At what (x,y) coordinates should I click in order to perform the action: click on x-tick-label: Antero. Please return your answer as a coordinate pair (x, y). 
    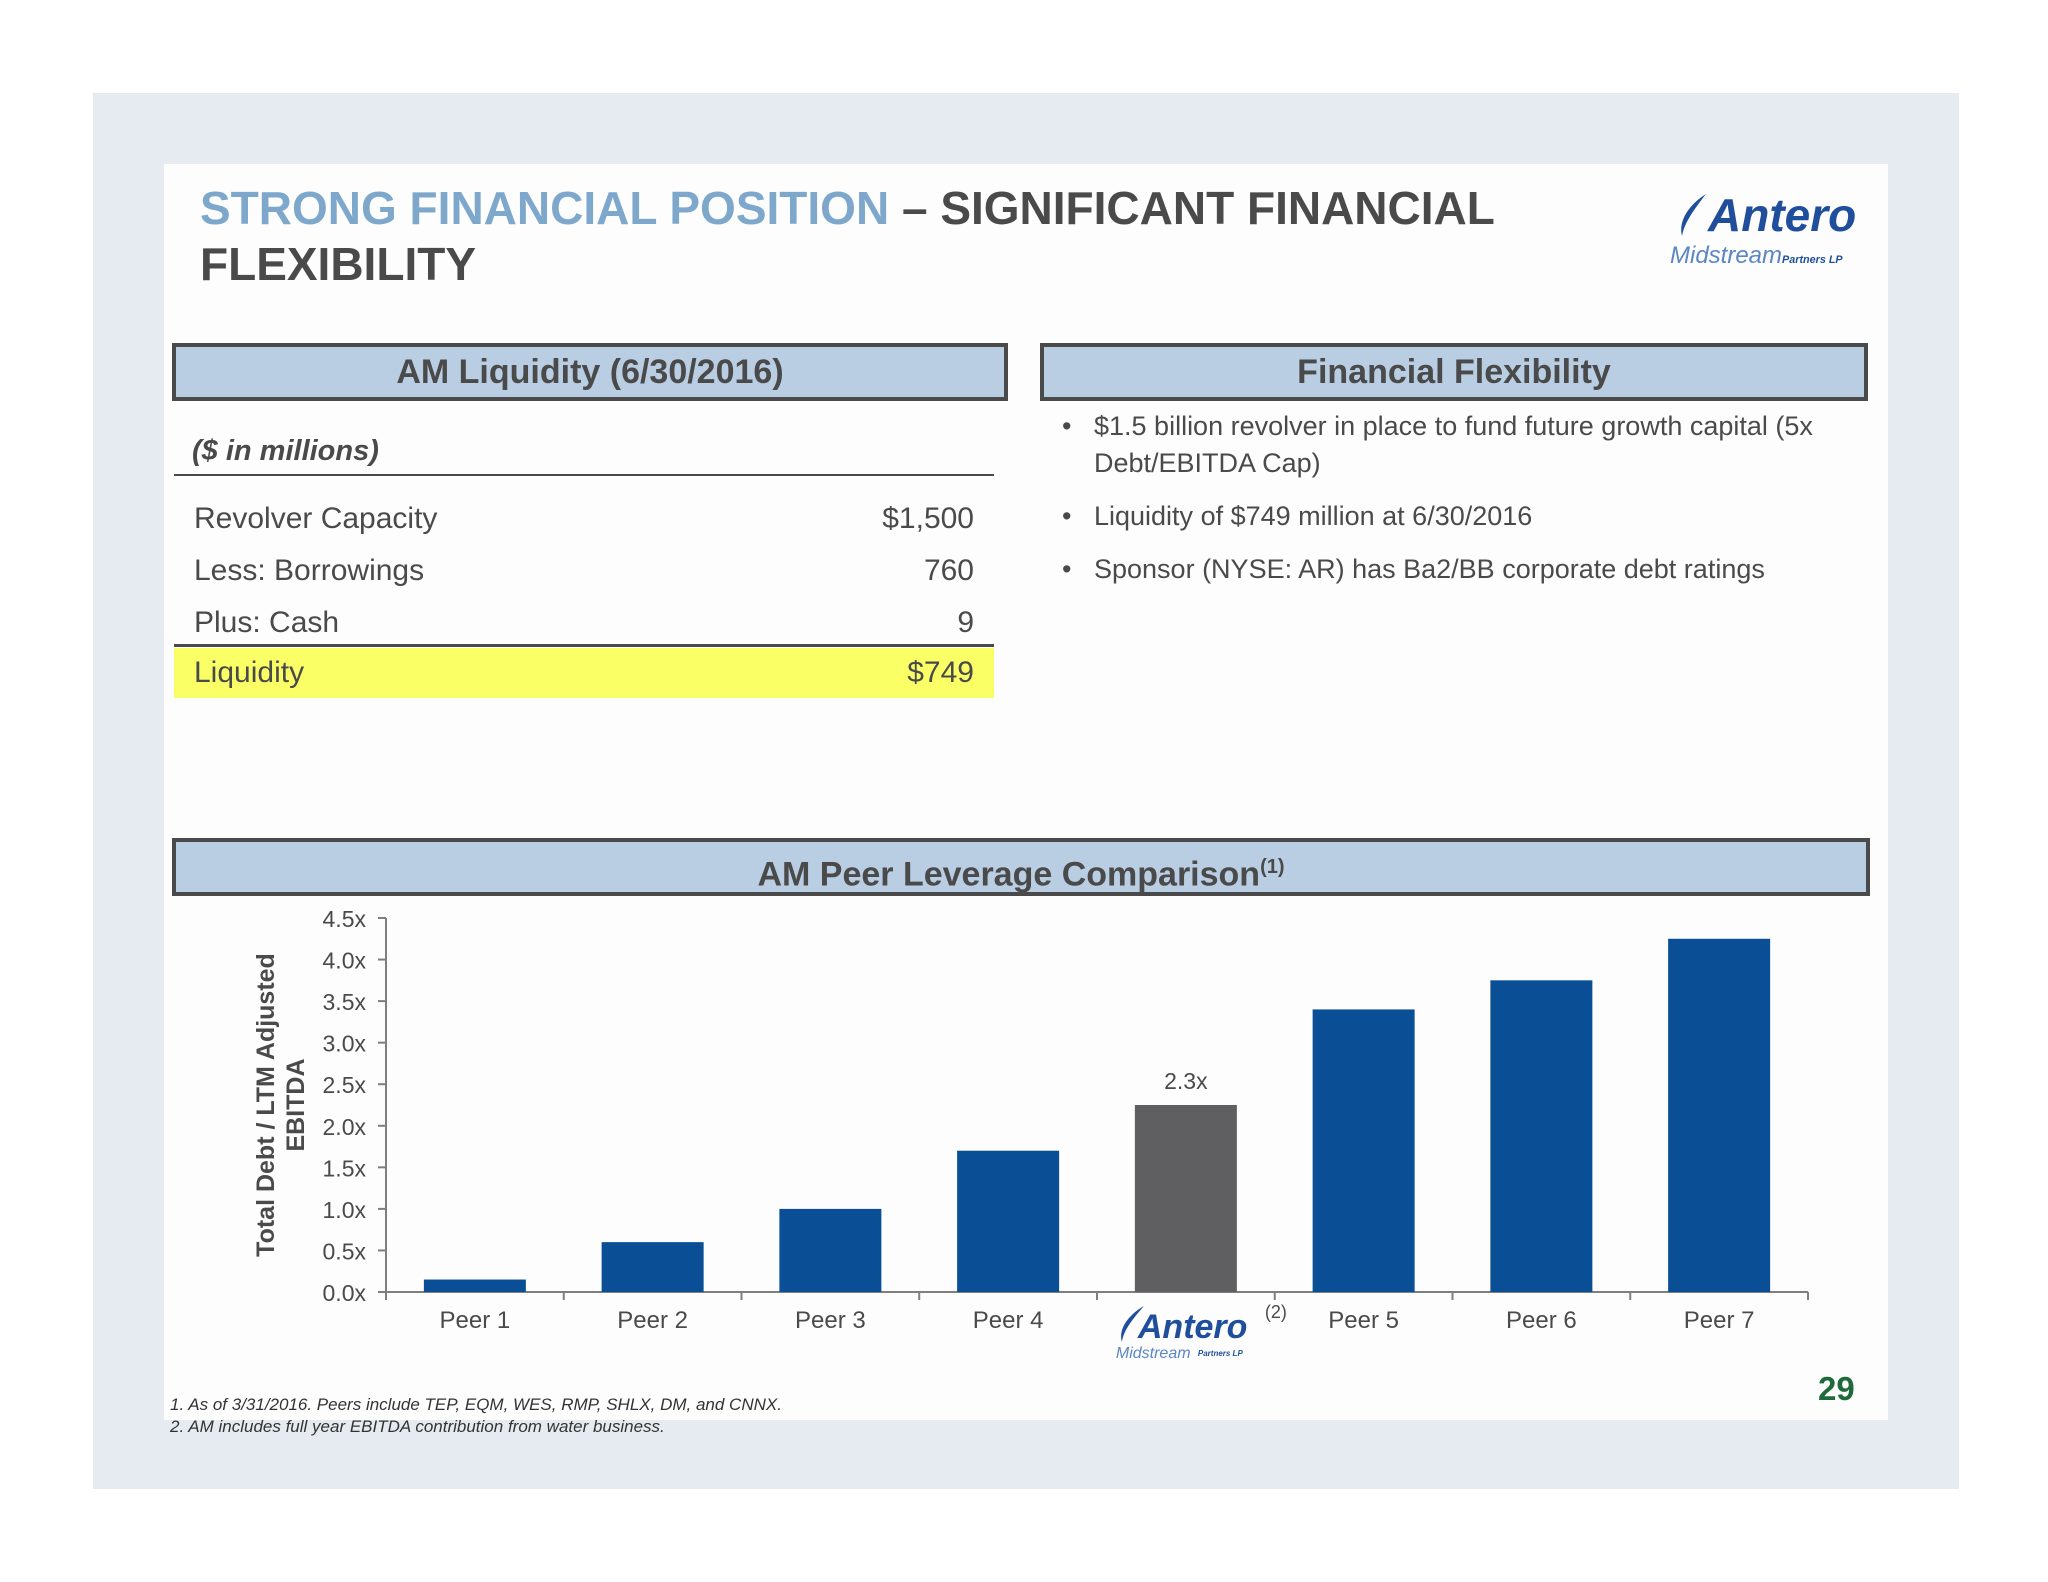
    Looking at the image, I should click on (1192, 1327).